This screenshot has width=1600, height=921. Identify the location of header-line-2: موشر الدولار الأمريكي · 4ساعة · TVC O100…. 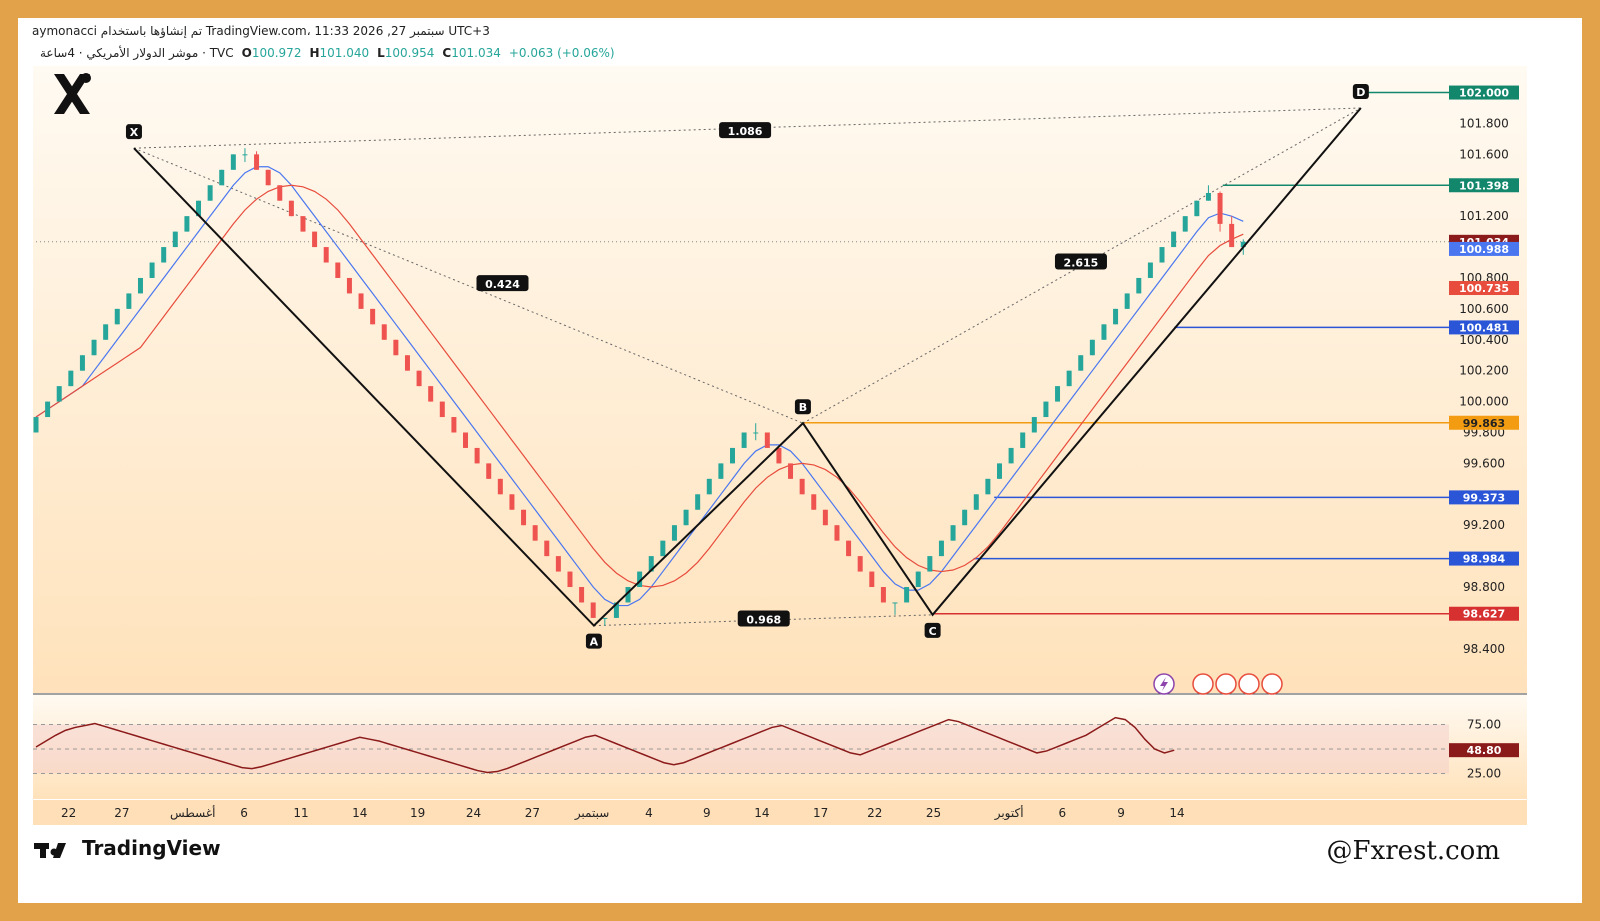
(327, 53).